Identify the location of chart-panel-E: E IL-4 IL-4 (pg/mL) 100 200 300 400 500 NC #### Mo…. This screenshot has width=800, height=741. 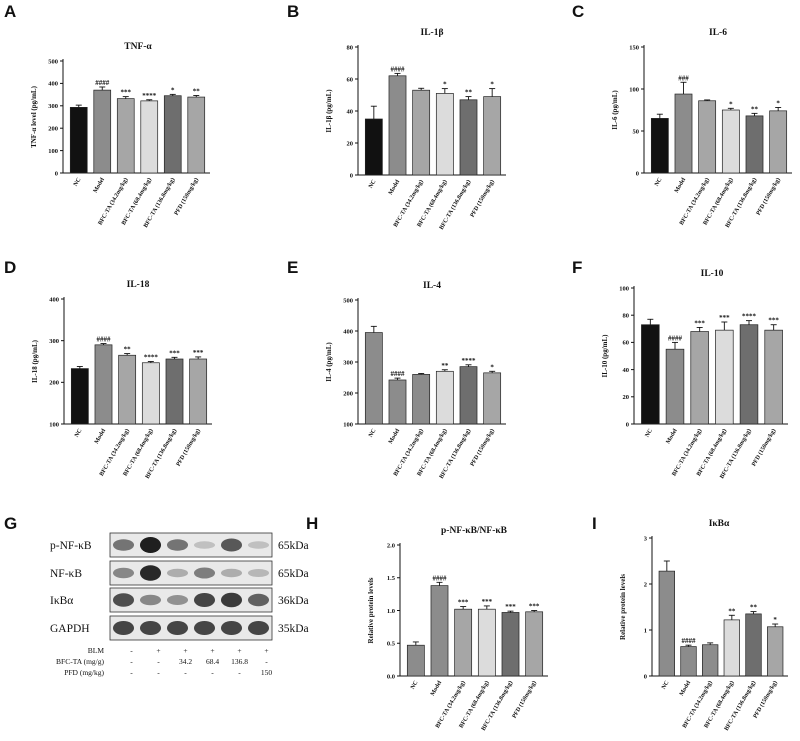
(396, 369).